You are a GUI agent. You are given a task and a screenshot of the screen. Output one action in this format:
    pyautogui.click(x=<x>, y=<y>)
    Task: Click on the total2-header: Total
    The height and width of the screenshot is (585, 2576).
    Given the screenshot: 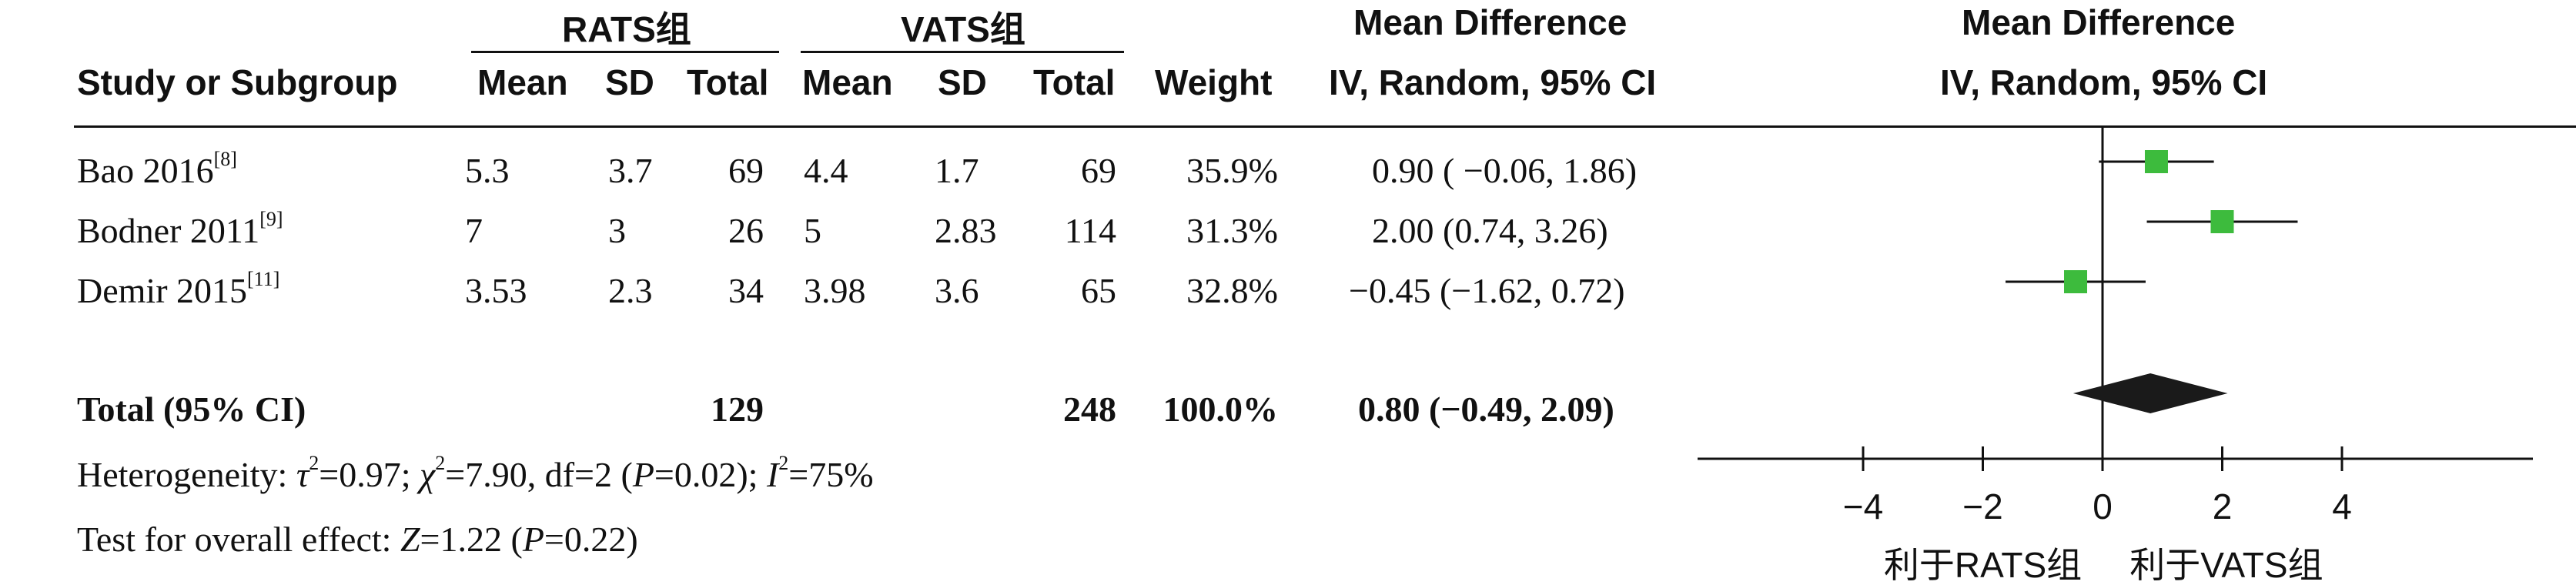 What is the action you would take?
    pyautogui.click(x=1075, y=82)
    